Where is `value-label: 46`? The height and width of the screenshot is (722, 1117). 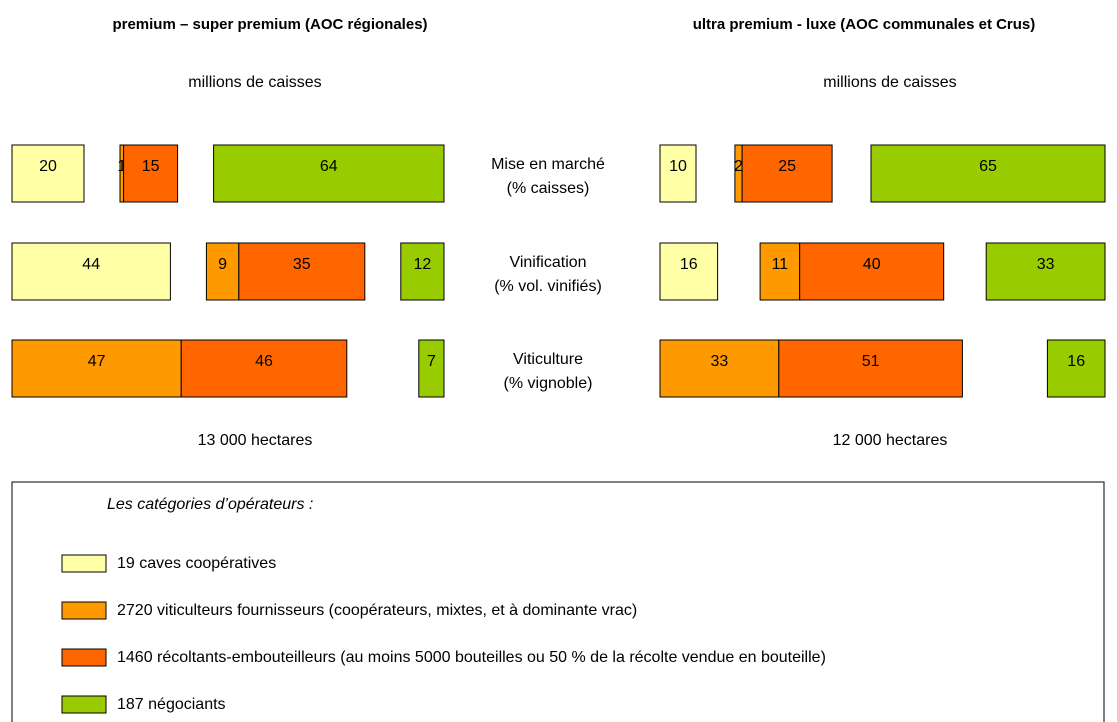 value-label: 46 is located at coordinates (264, 361).